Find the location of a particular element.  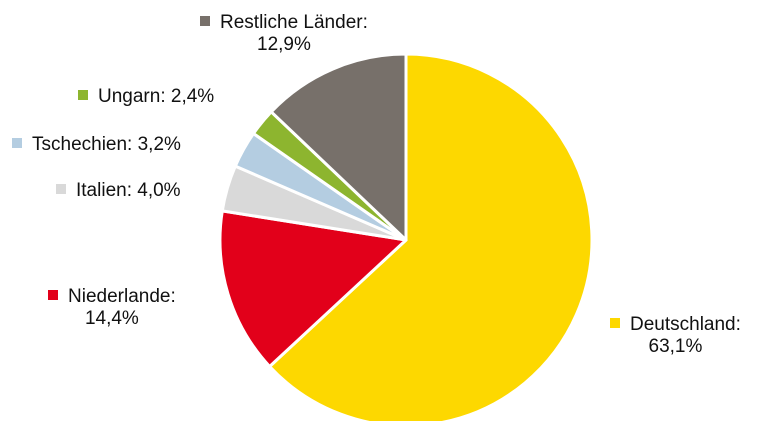

label-italien: Italien: 4,0% is located at coordinates (118, 191).